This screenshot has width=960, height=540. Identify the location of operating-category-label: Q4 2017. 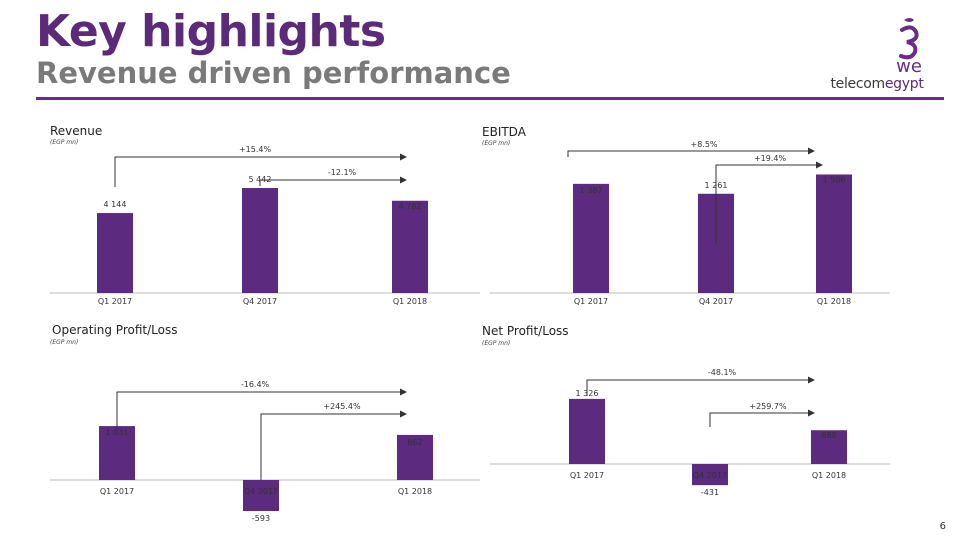
(261, 491).